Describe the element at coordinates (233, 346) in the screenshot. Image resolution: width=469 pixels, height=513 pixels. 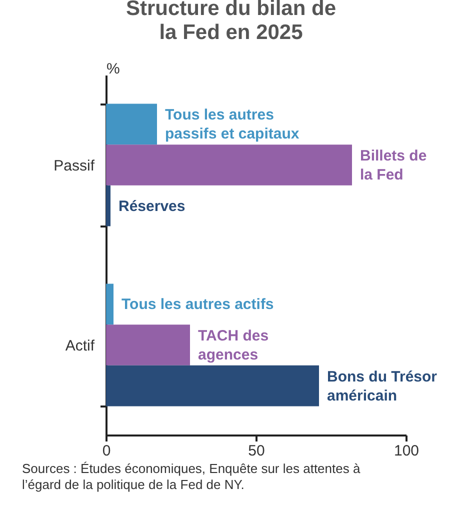
I see `annotation: TACH des agences` at that location.